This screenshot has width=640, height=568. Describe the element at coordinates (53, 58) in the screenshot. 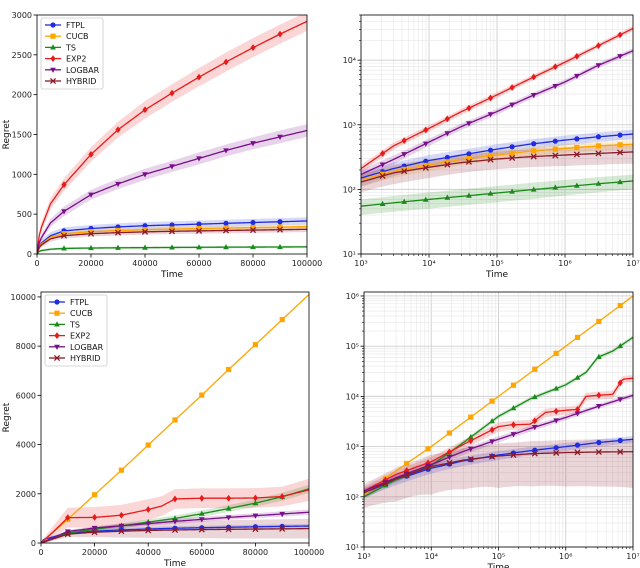

I see `legend-marker-exp2` at that location.